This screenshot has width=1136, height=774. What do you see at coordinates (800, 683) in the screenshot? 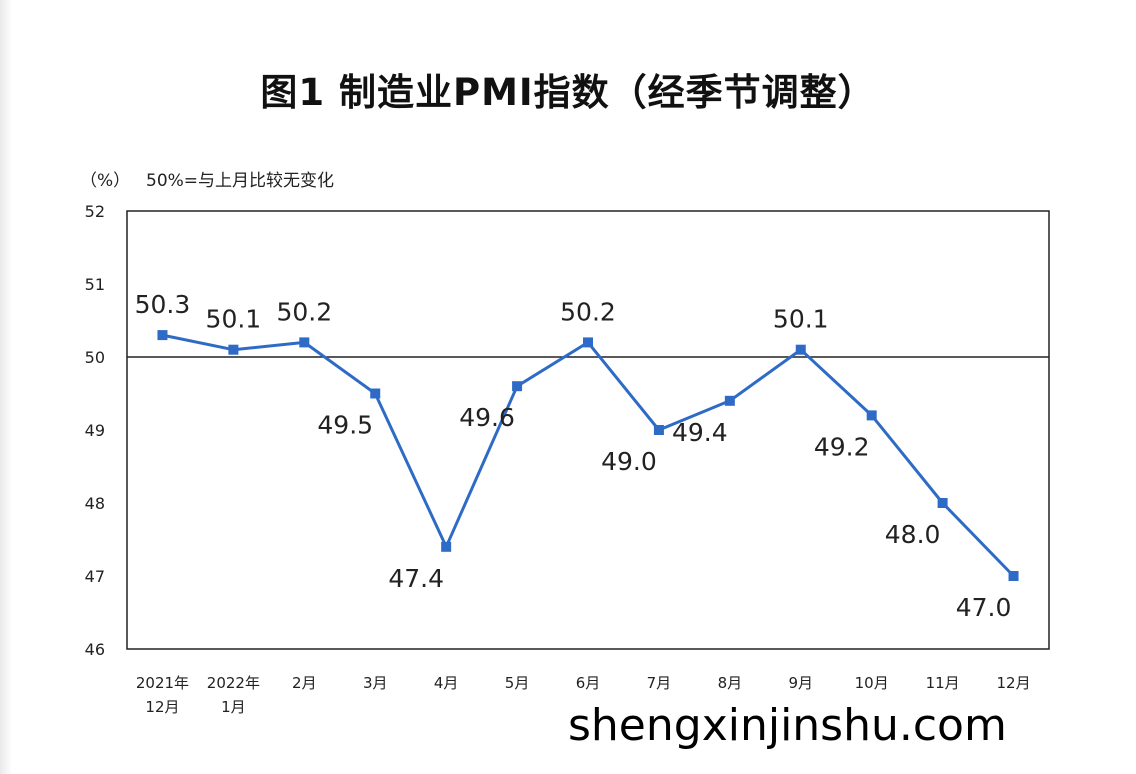
I see `x-tick-label: 9月` at bounding box center [800, 683].